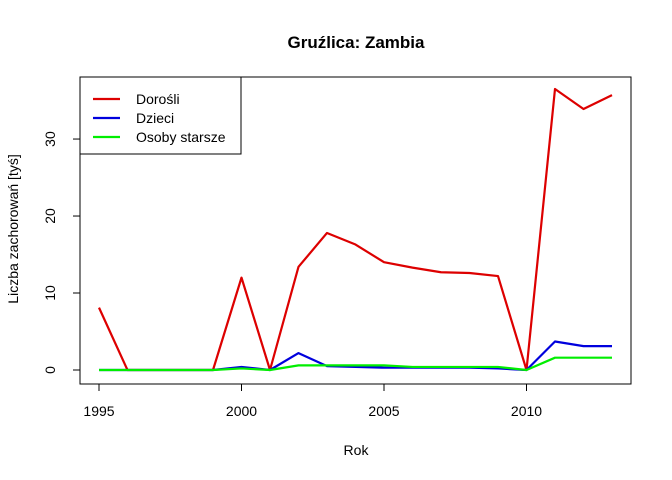 The height and width of the screenshot is (480, 672). I want to click on x-tick-label: 2010, so click(526, 411).